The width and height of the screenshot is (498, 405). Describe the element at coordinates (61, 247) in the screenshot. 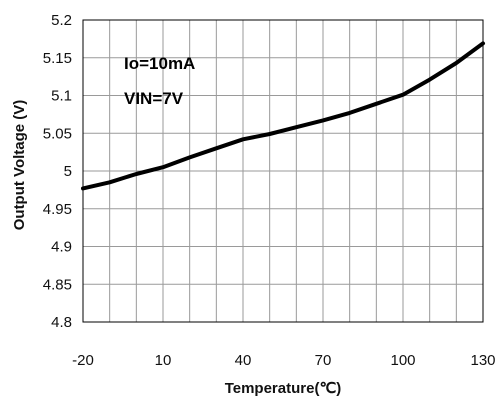

I see `y-tick-label: 4.9` at that location.